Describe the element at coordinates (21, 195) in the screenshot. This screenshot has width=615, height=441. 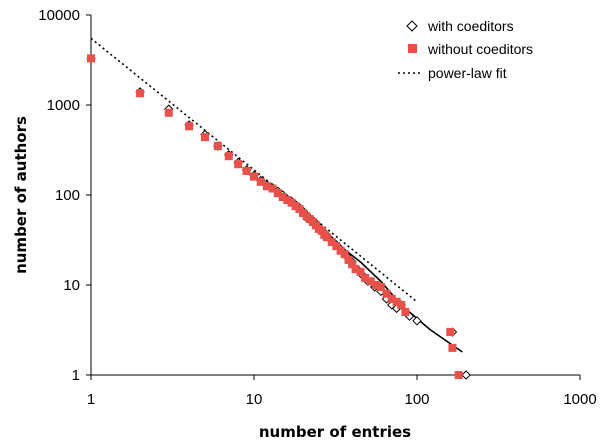
I see `y-axis-title: number of authors` at that location.